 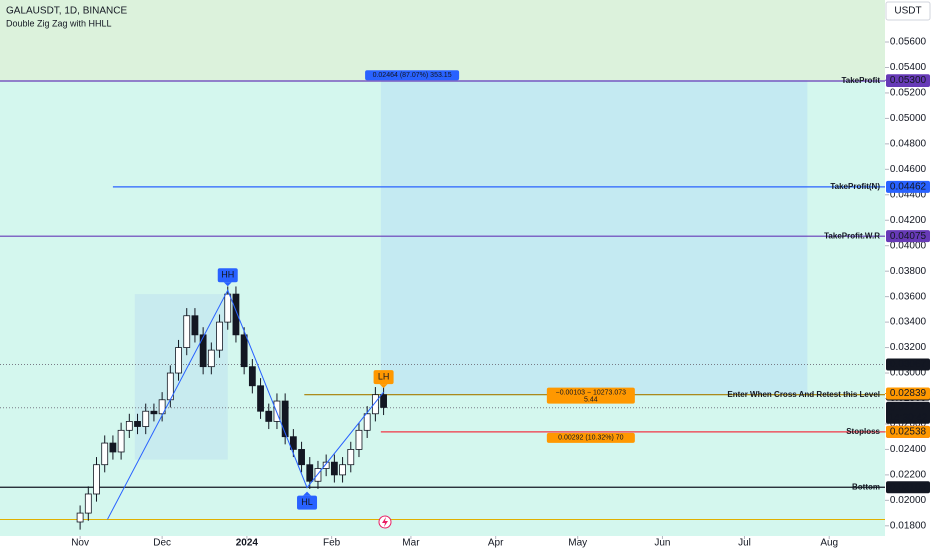 What do you see at coordinates (852, 235) in the screenshot?
I see `level-name: TakeProfit.W.R` at bounding box center [852, 235].